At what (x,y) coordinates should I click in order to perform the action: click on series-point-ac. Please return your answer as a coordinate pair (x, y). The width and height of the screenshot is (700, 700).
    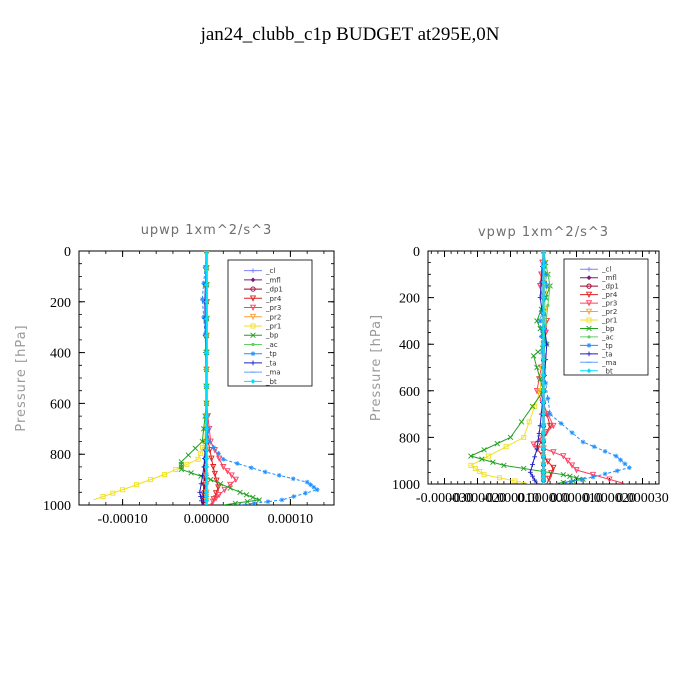
    Looking at the image, I should click on (550, 286).